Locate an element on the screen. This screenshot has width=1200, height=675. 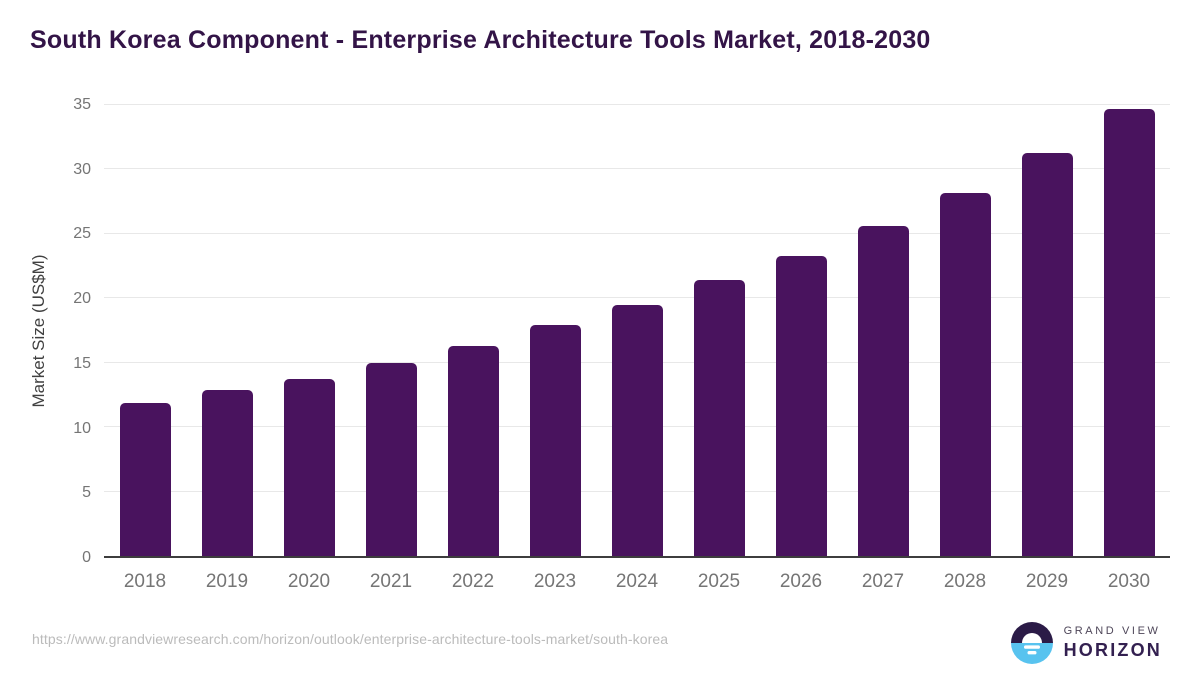
x-tick-label-2019: 2019 is located at coordinates (227, 581).